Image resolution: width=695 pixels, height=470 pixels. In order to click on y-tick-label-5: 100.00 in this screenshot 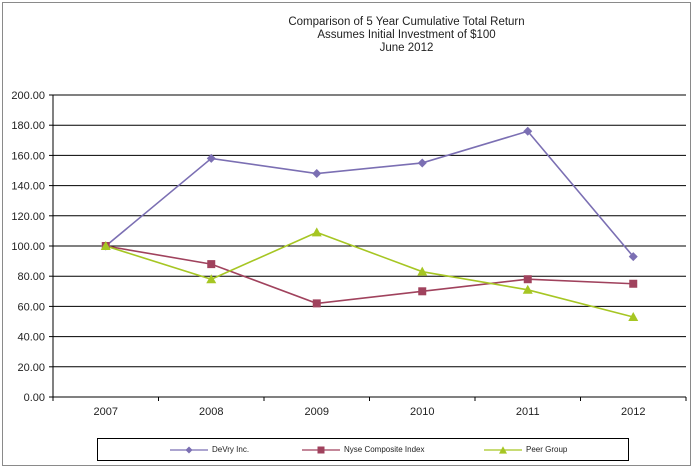, I will do `click(28, 247)`.